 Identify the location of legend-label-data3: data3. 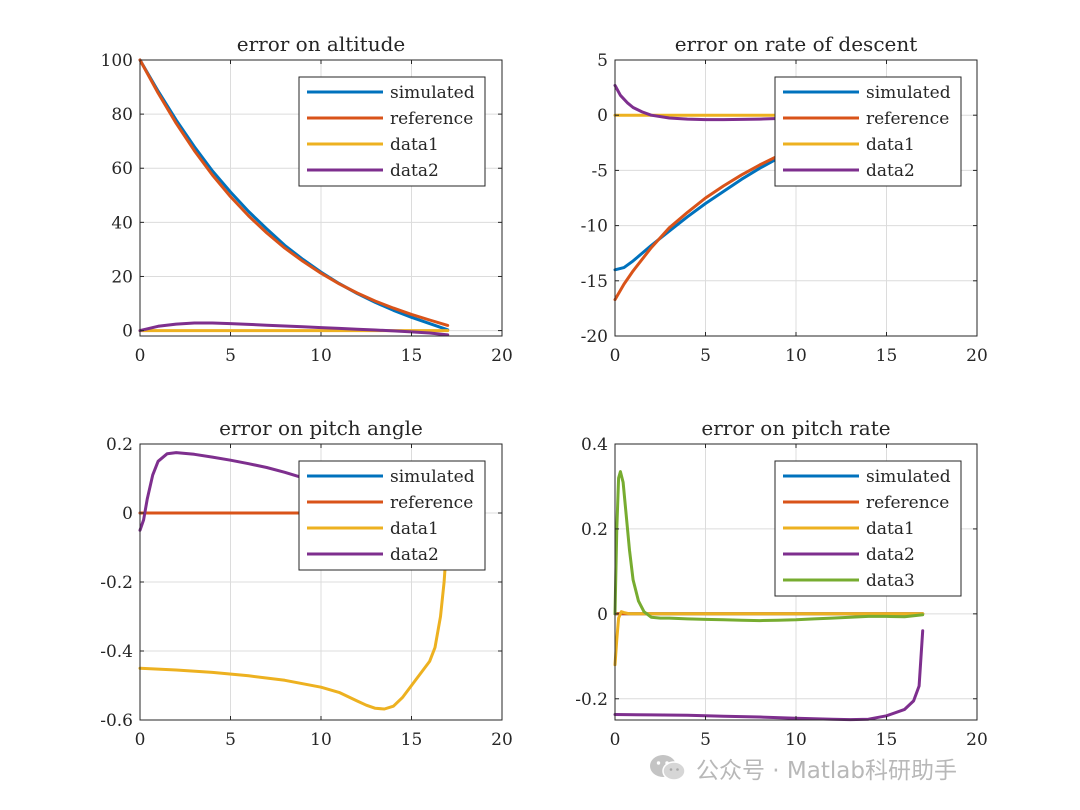
(890, 581).